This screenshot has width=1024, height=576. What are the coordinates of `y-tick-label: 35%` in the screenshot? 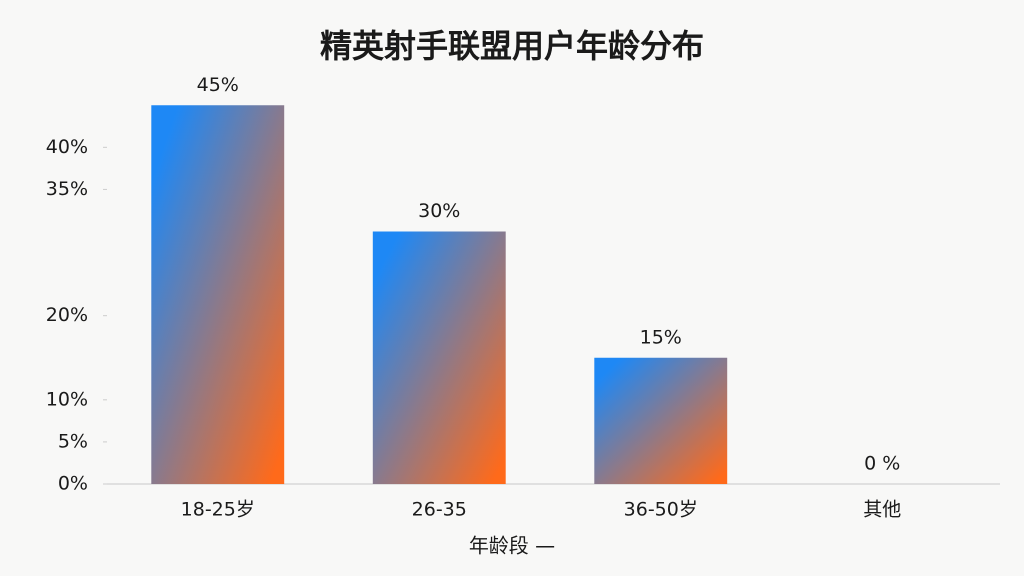 It's located at (67, 189).